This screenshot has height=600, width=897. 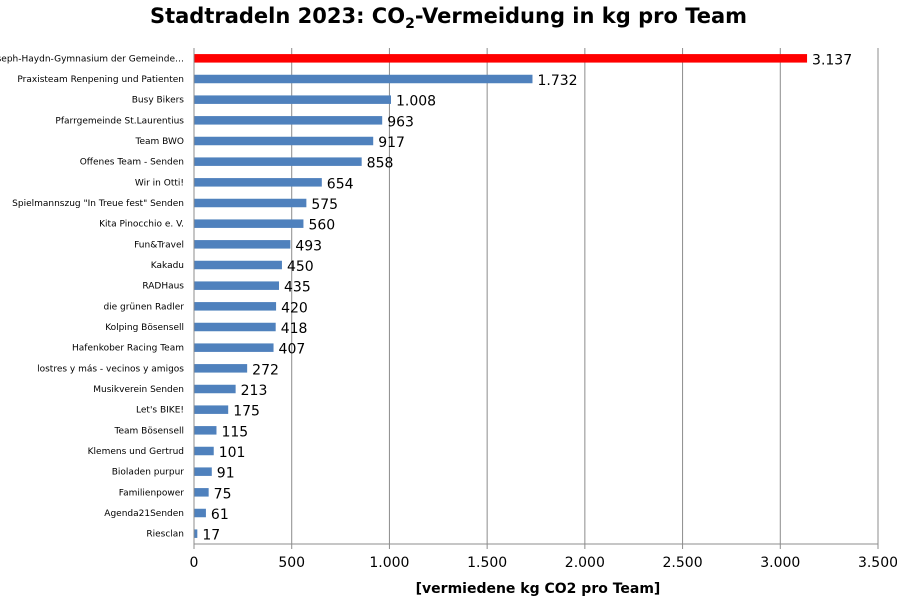 What do you see at coordinates (487, 563) in the screenshot?
I see `x-tick-label: 1.500` at bounding box center [487, 563].